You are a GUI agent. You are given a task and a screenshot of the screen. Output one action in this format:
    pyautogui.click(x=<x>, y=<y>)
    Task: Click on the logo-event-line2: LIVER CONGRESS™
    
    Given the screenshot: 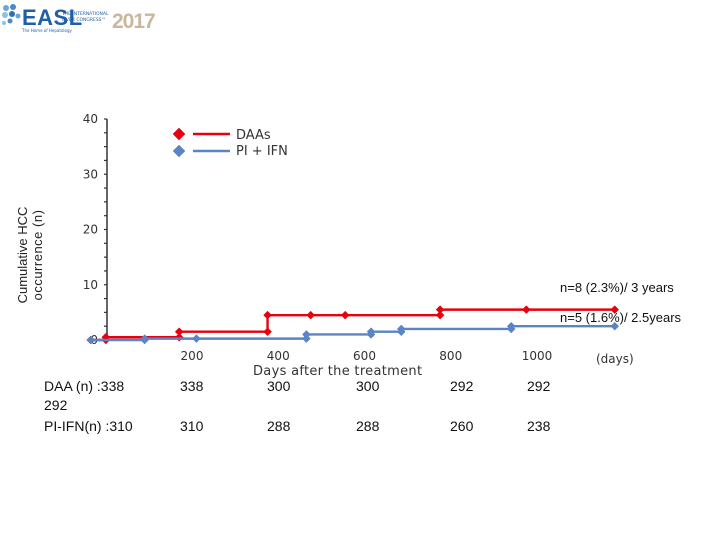 What is the action you would take?
    pyautogui.click(x=84, y=20)
    